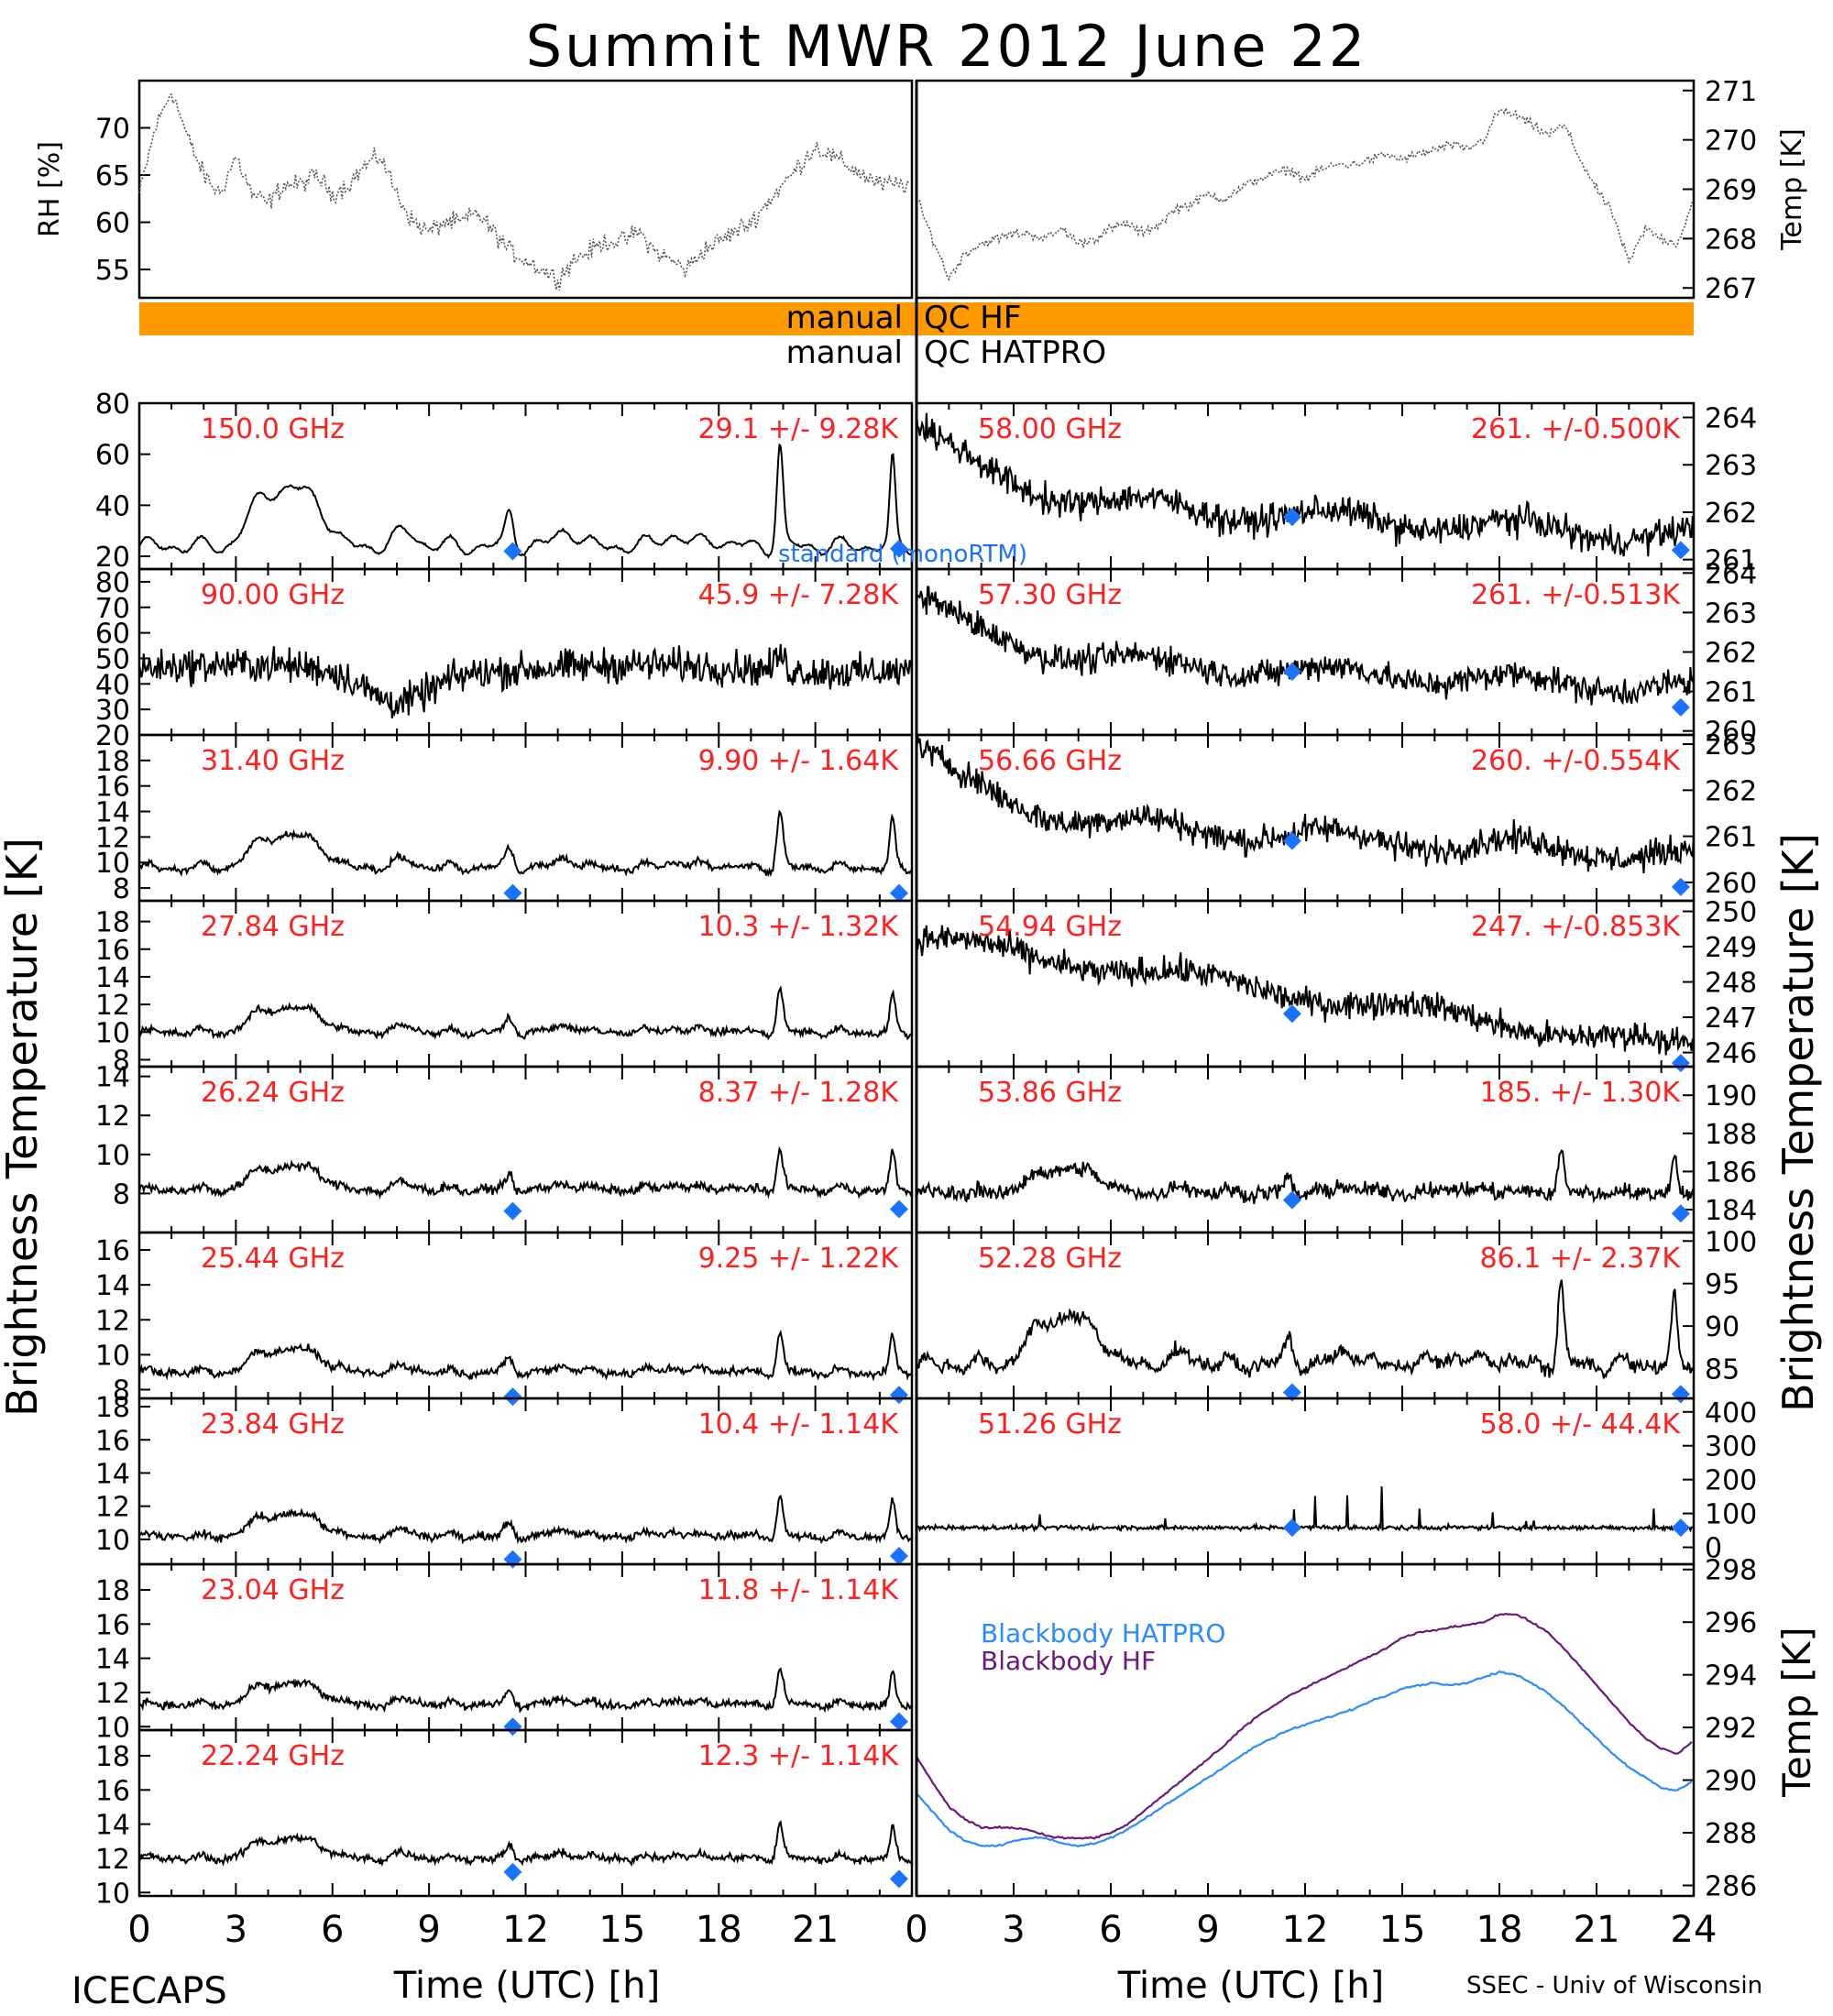 The height and width of the screenshot is (2016, 1833). Describe the element at coordinates (112, 1286) in the screenshot. I see `left-panel-5-ytick-label: 14` at that location.